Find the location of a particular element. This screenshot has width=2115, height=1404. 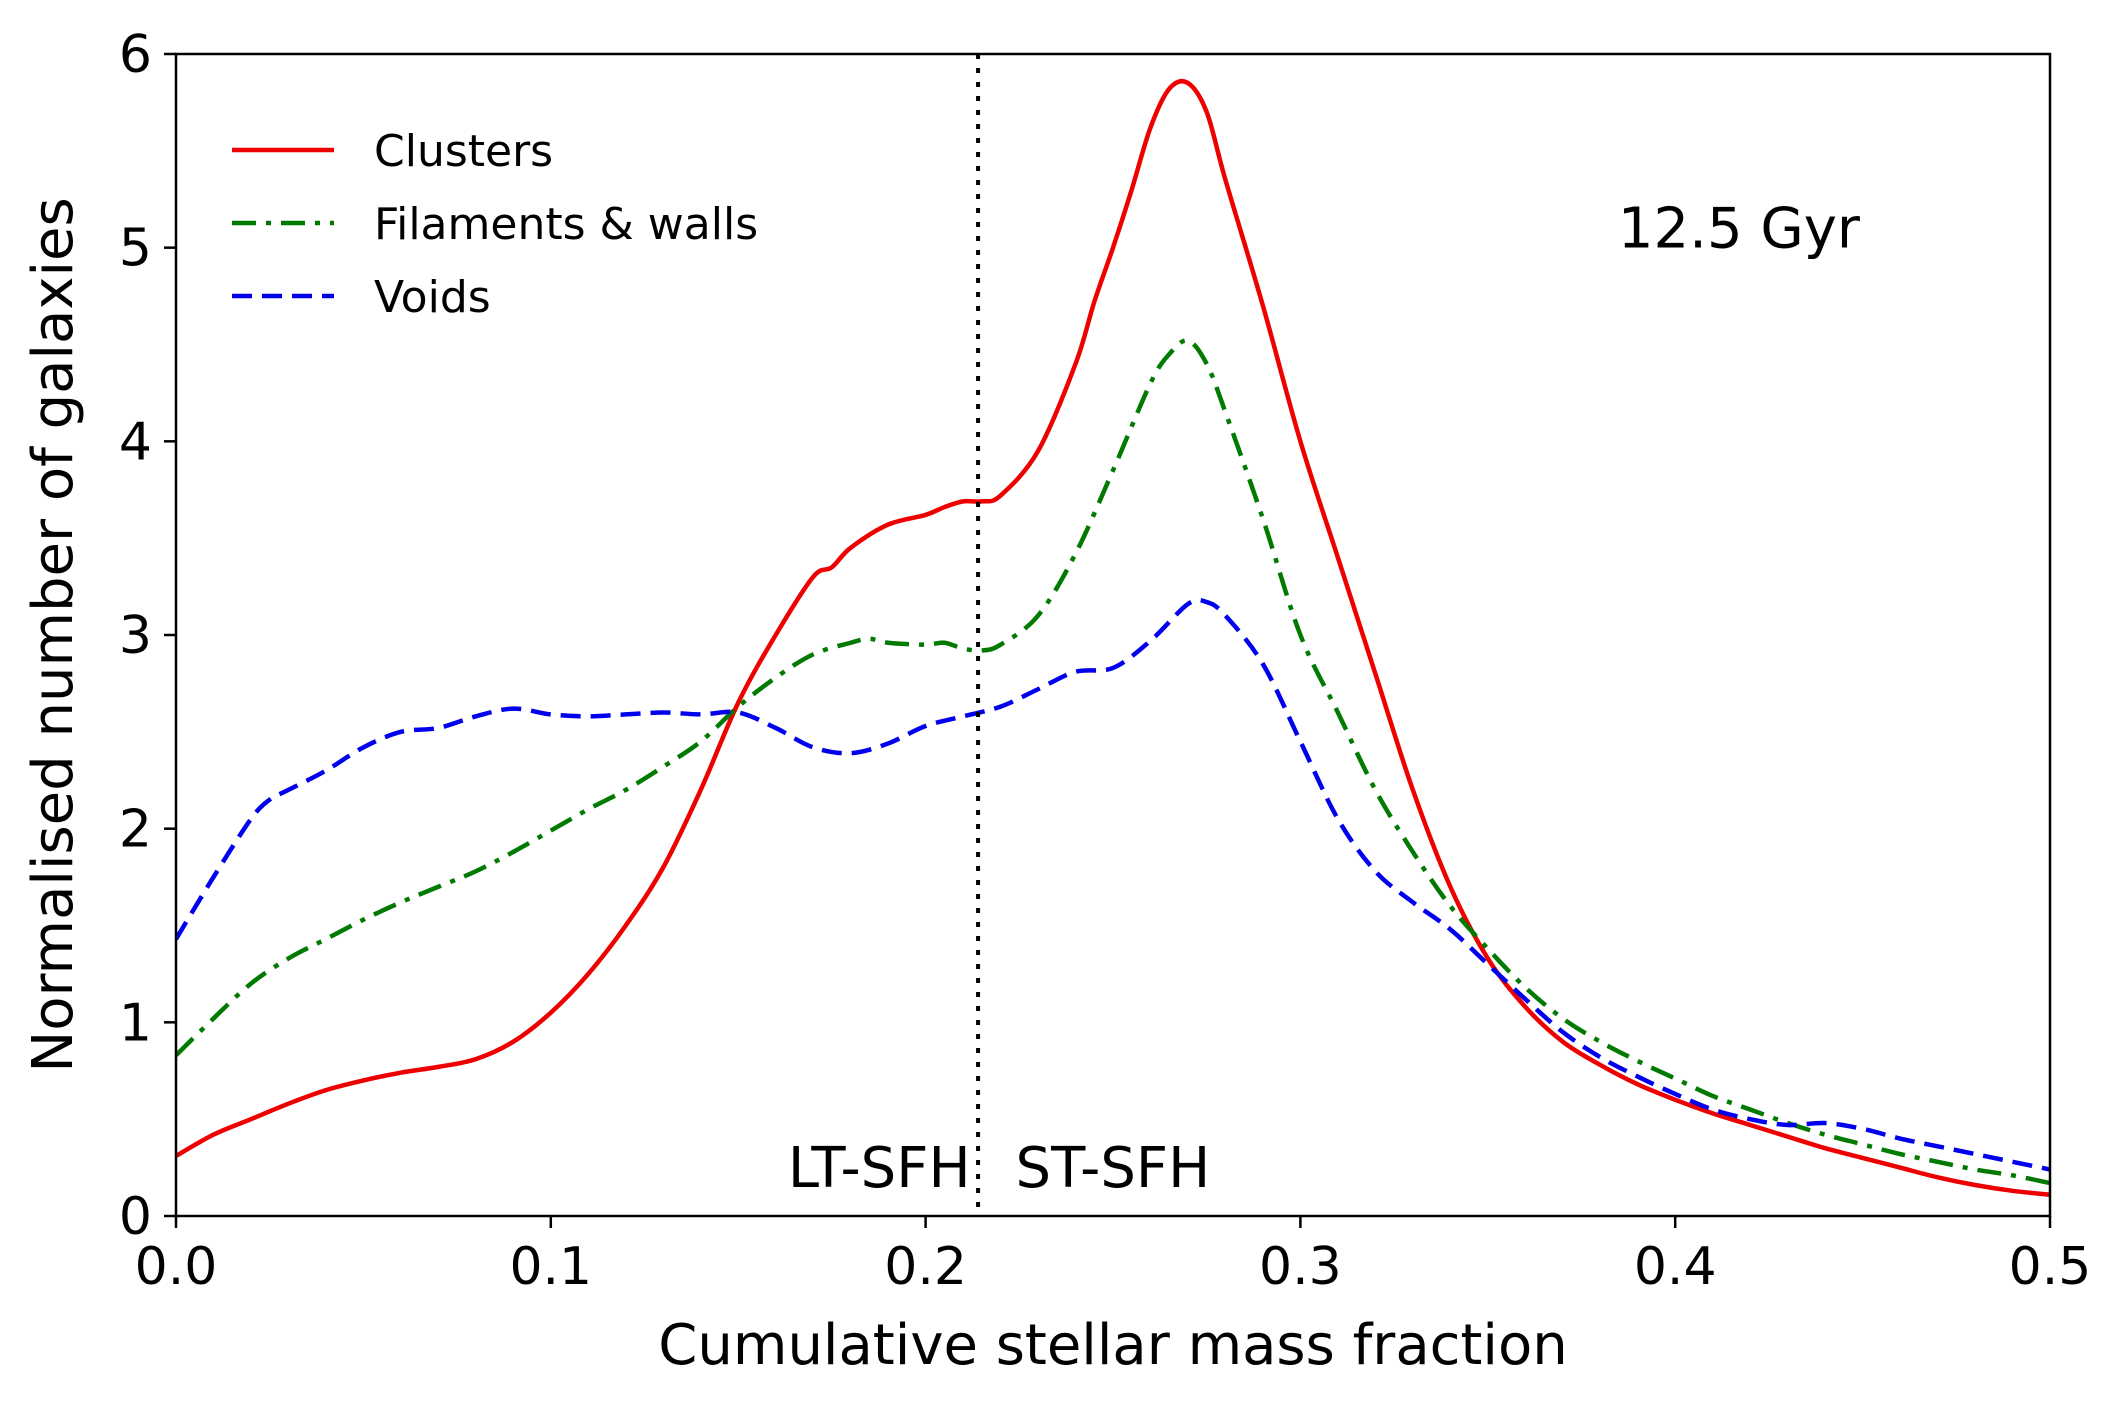

y-axis-ticks: 0 1 2 3 4 5 6 is located at coordinates (147, 636).